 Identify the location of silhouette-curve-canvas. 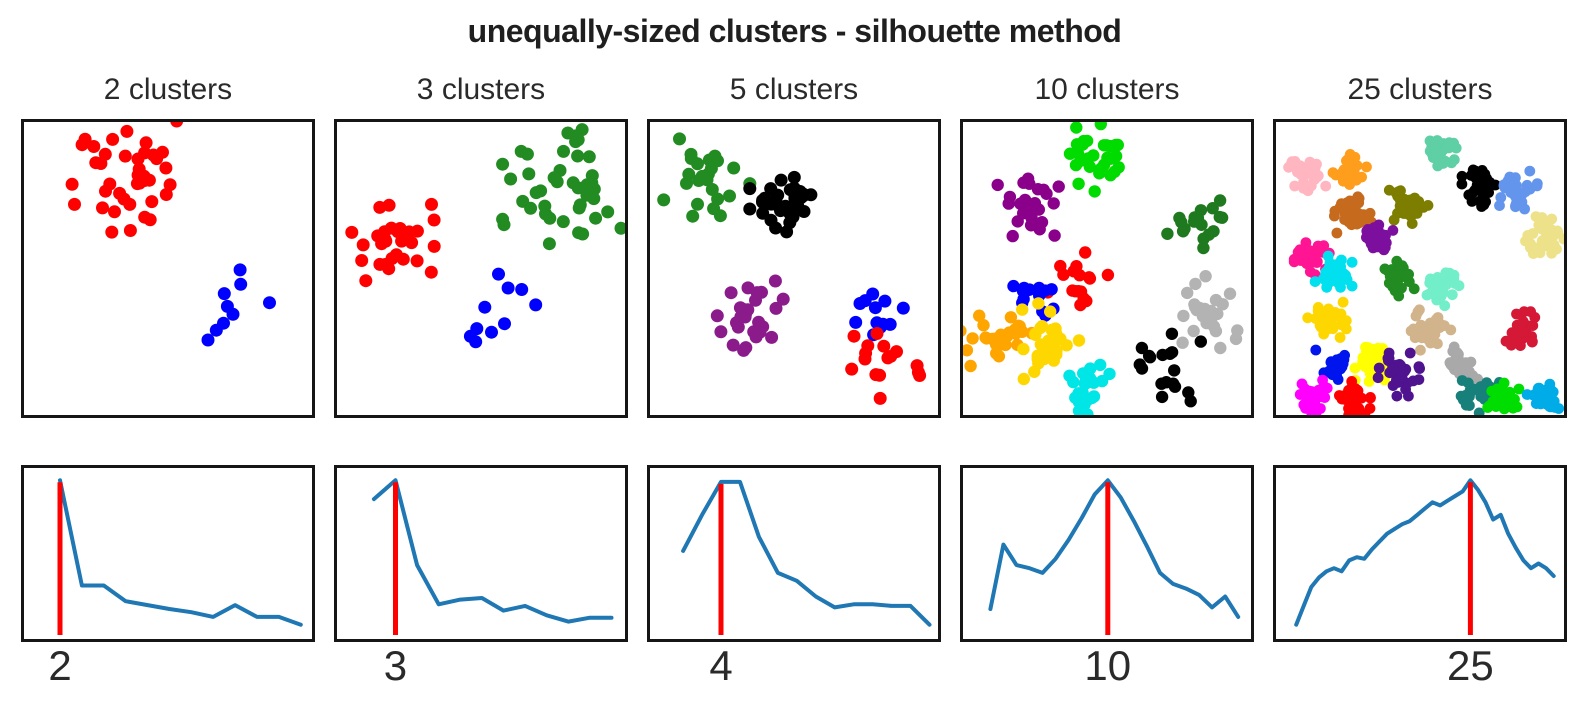
(180, 556).